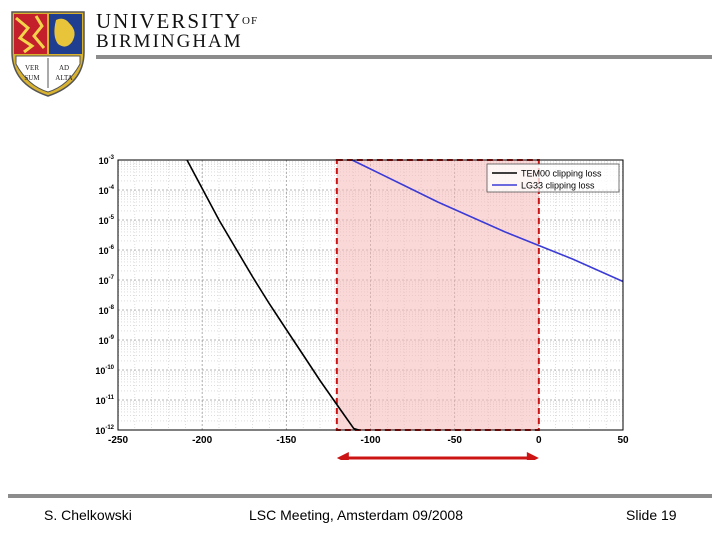  I want to click on x-tick-label: -100, so click(370, 440).